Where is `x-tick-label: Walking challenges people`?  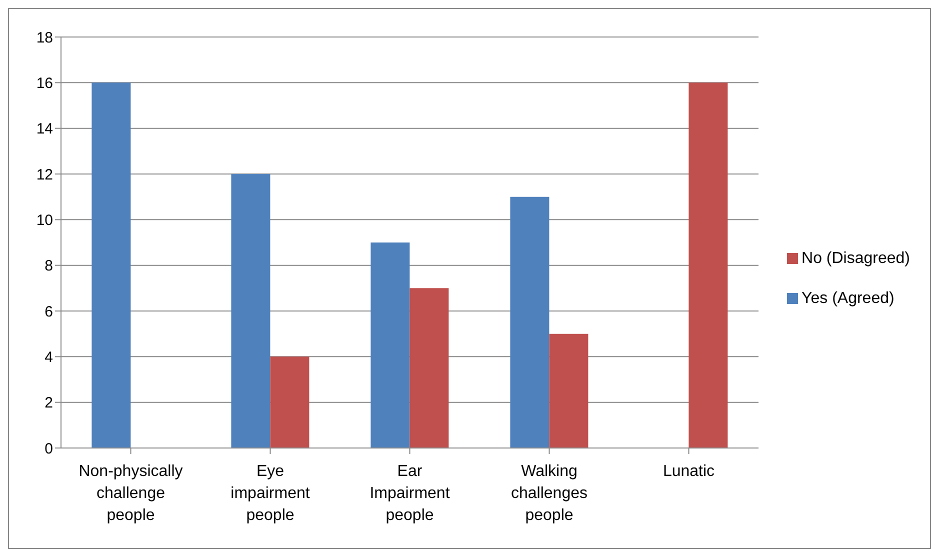 x-tick-label: Walking challenges people is located at coordinates (549, 493).